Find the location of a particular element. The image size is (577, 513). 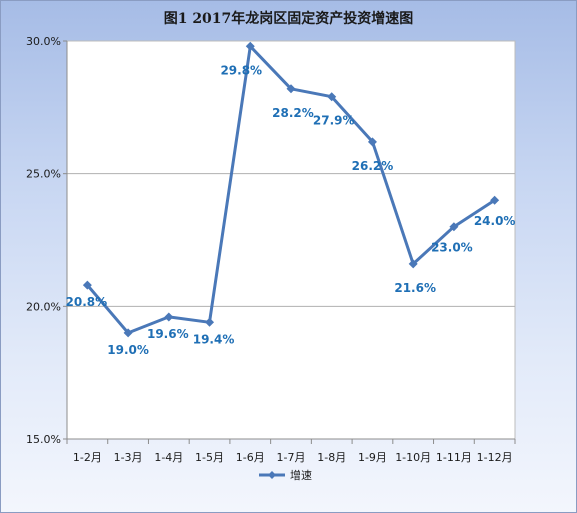

x-tick-label: 1-12月 is located at coordinates (495, 457).